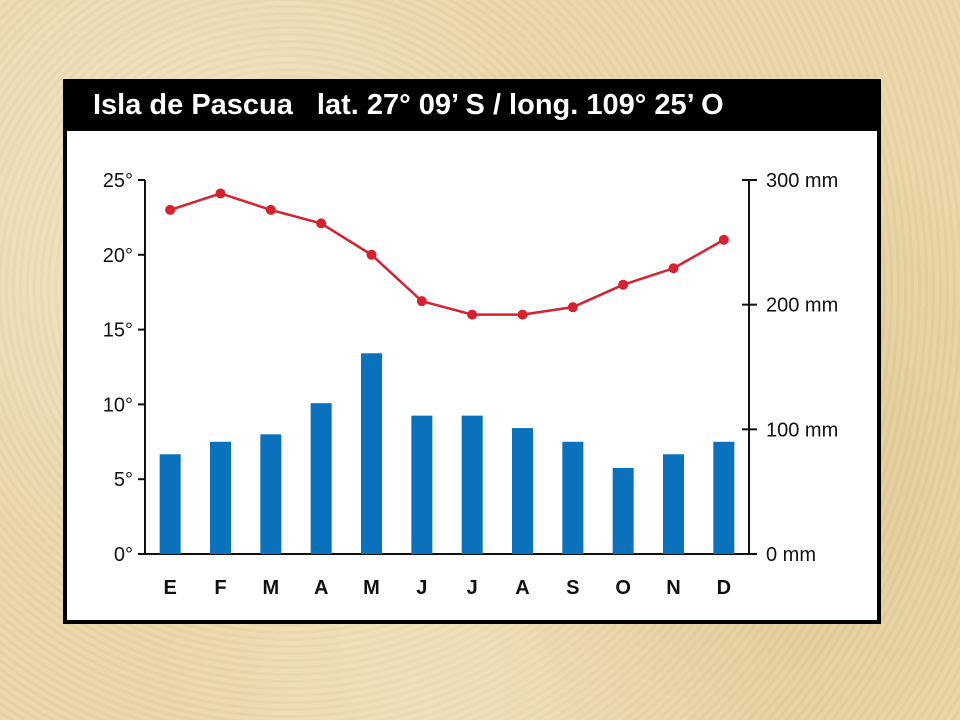 The width and height of the screenshot is (960, 720). I want to click on y-right-tick-label: 100 mm, so click(802, 430).